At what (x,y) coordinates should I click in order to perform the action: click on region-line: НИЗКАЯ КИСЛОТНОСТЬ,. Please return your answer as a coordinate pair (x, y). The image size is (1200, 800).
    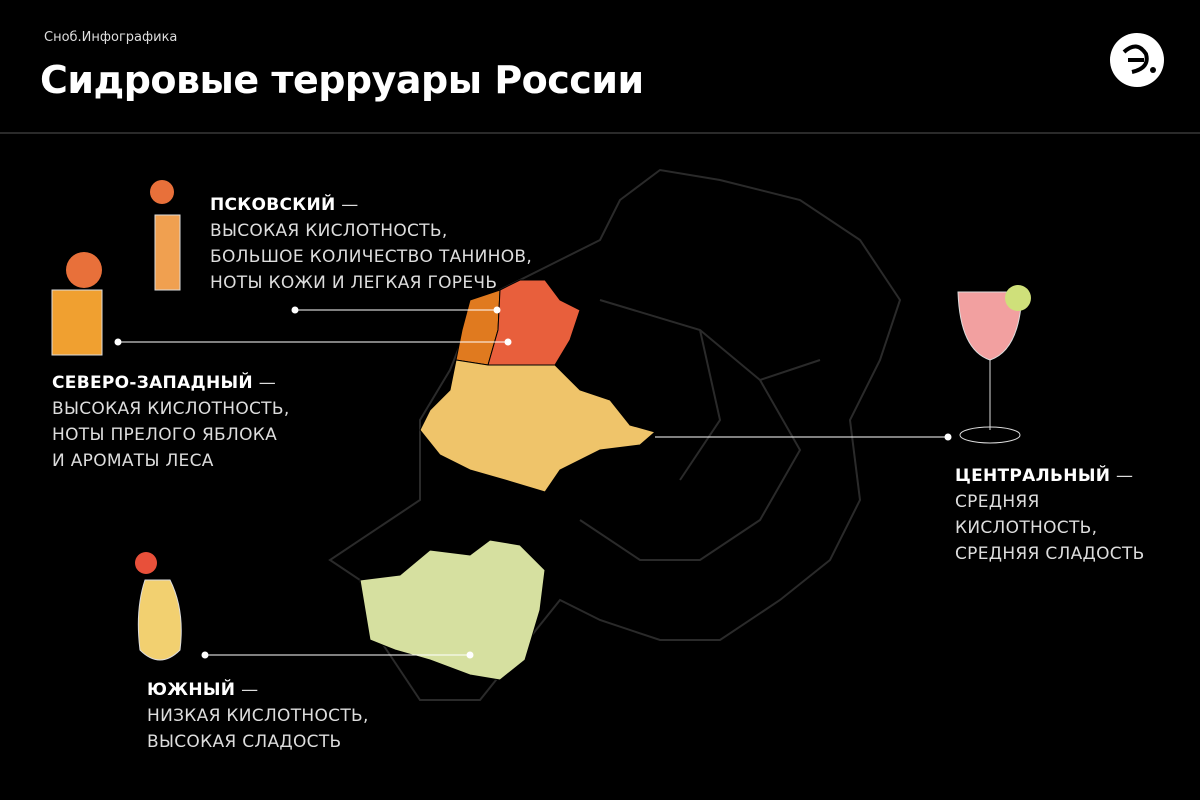
    Looking at the image, I should click on (258, 716).